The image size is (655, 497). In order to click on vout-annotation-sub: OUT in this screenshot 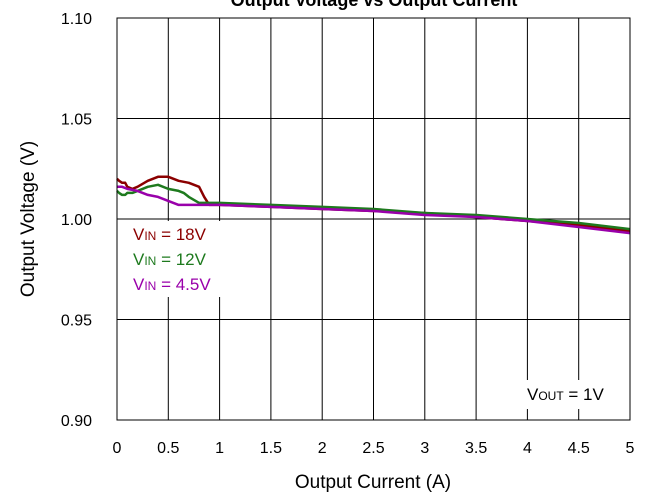, I will do `click(551, 396)`.